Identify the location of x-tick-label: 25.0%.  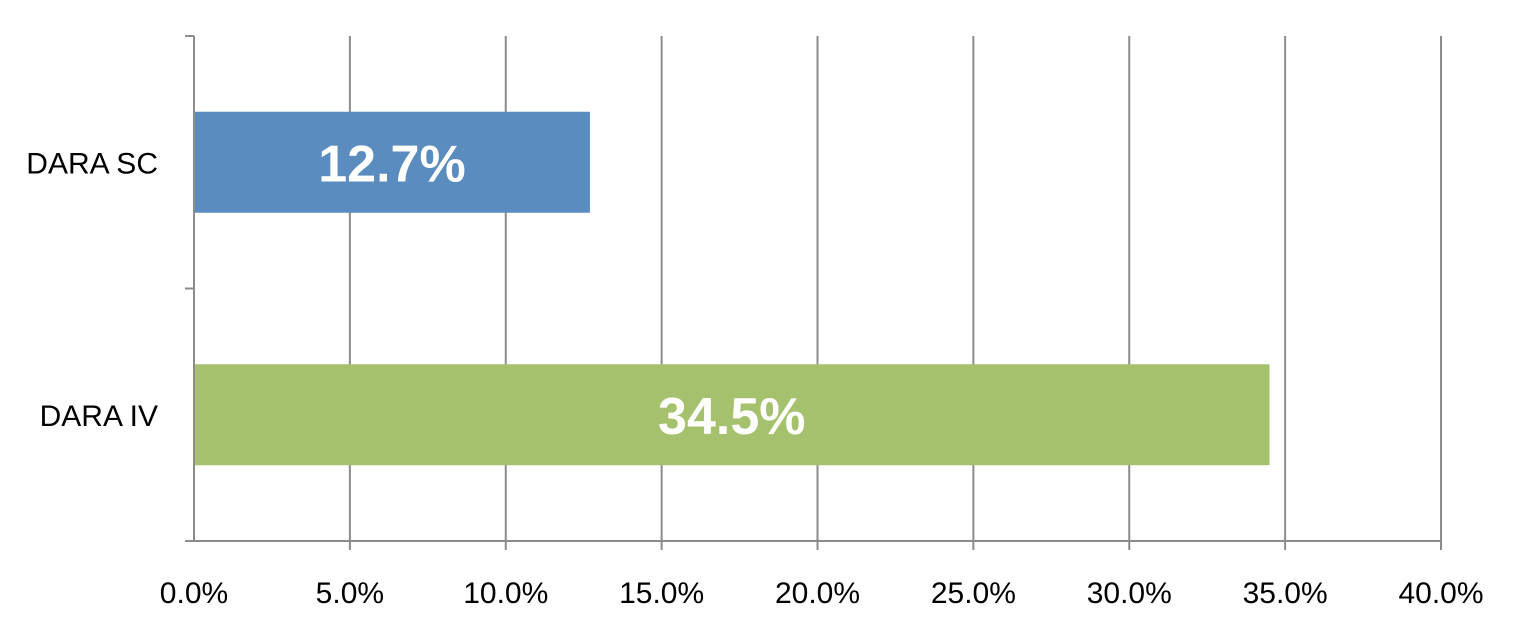
(973, 593).